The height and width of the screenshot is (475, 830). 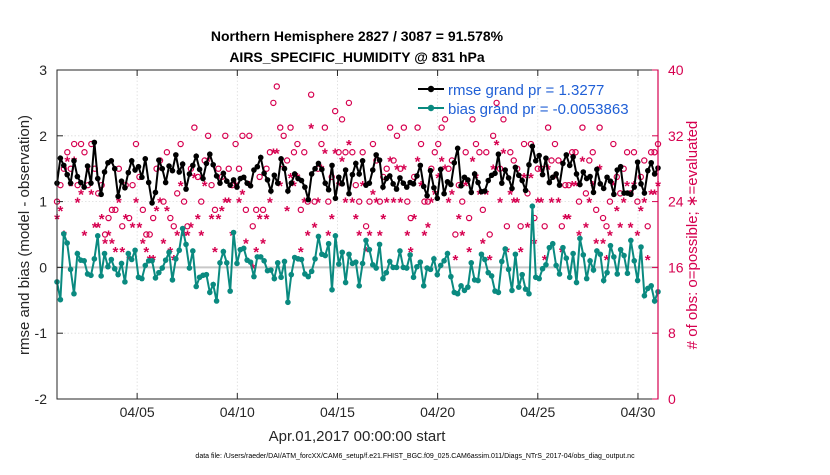 I want to click on x-tick-label: 04/25, so click(x=537, y=412).